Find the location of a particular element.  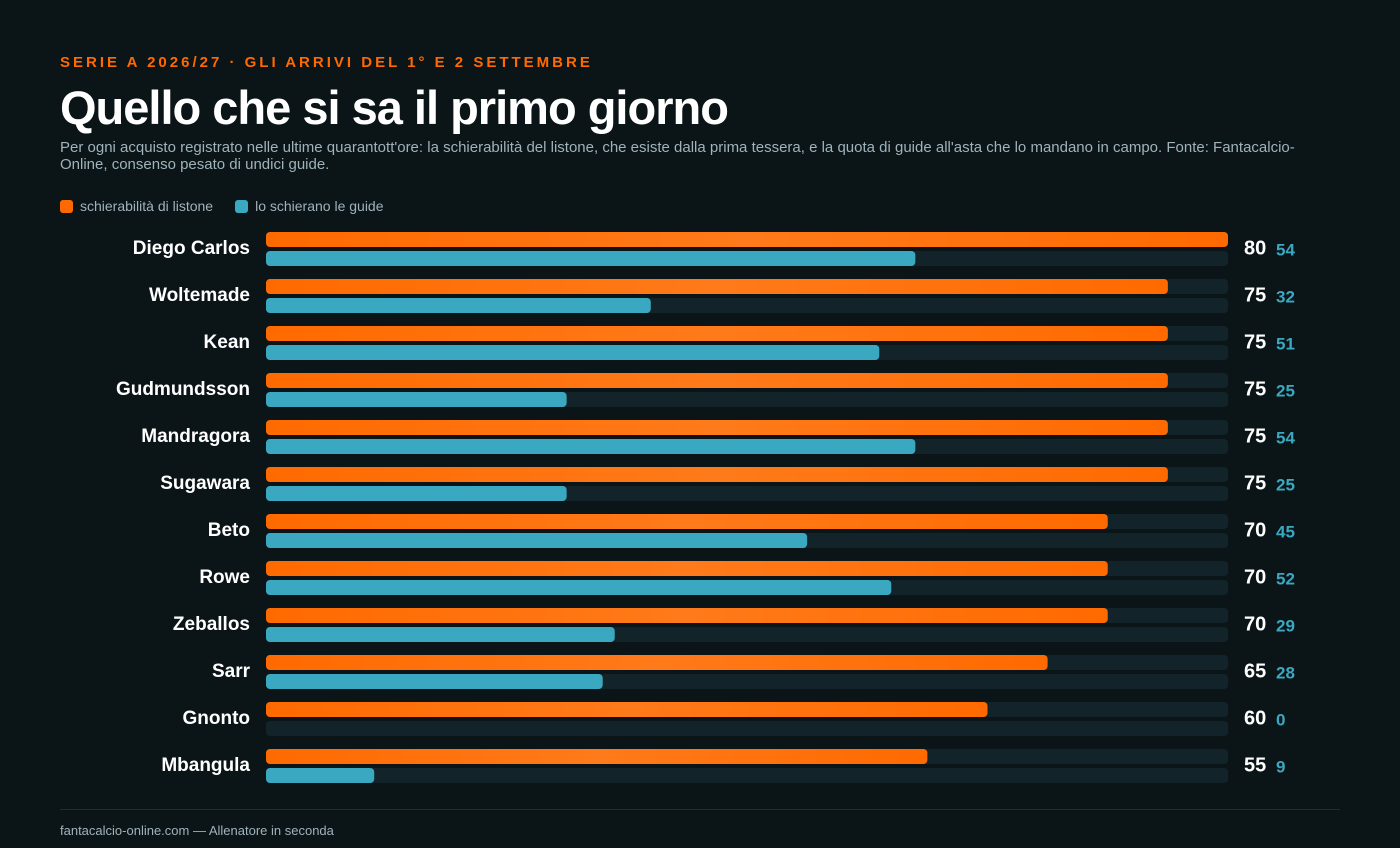

value-label: 60 is located at coordinates (1255, 718).